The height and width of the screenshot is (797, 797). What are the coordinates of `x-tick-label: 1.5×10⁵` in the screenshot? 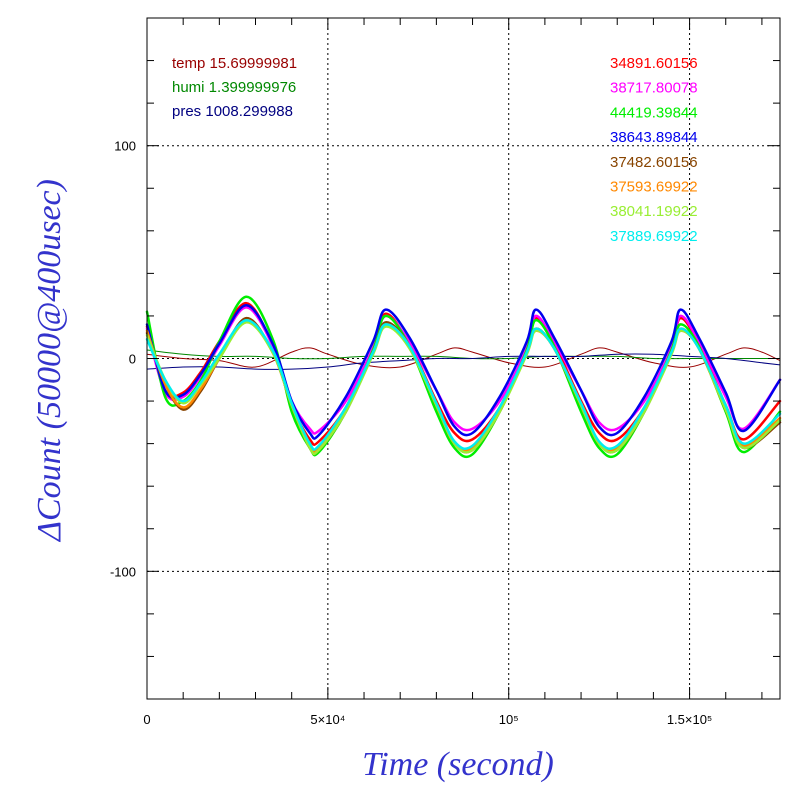 It's located at (690, 719).